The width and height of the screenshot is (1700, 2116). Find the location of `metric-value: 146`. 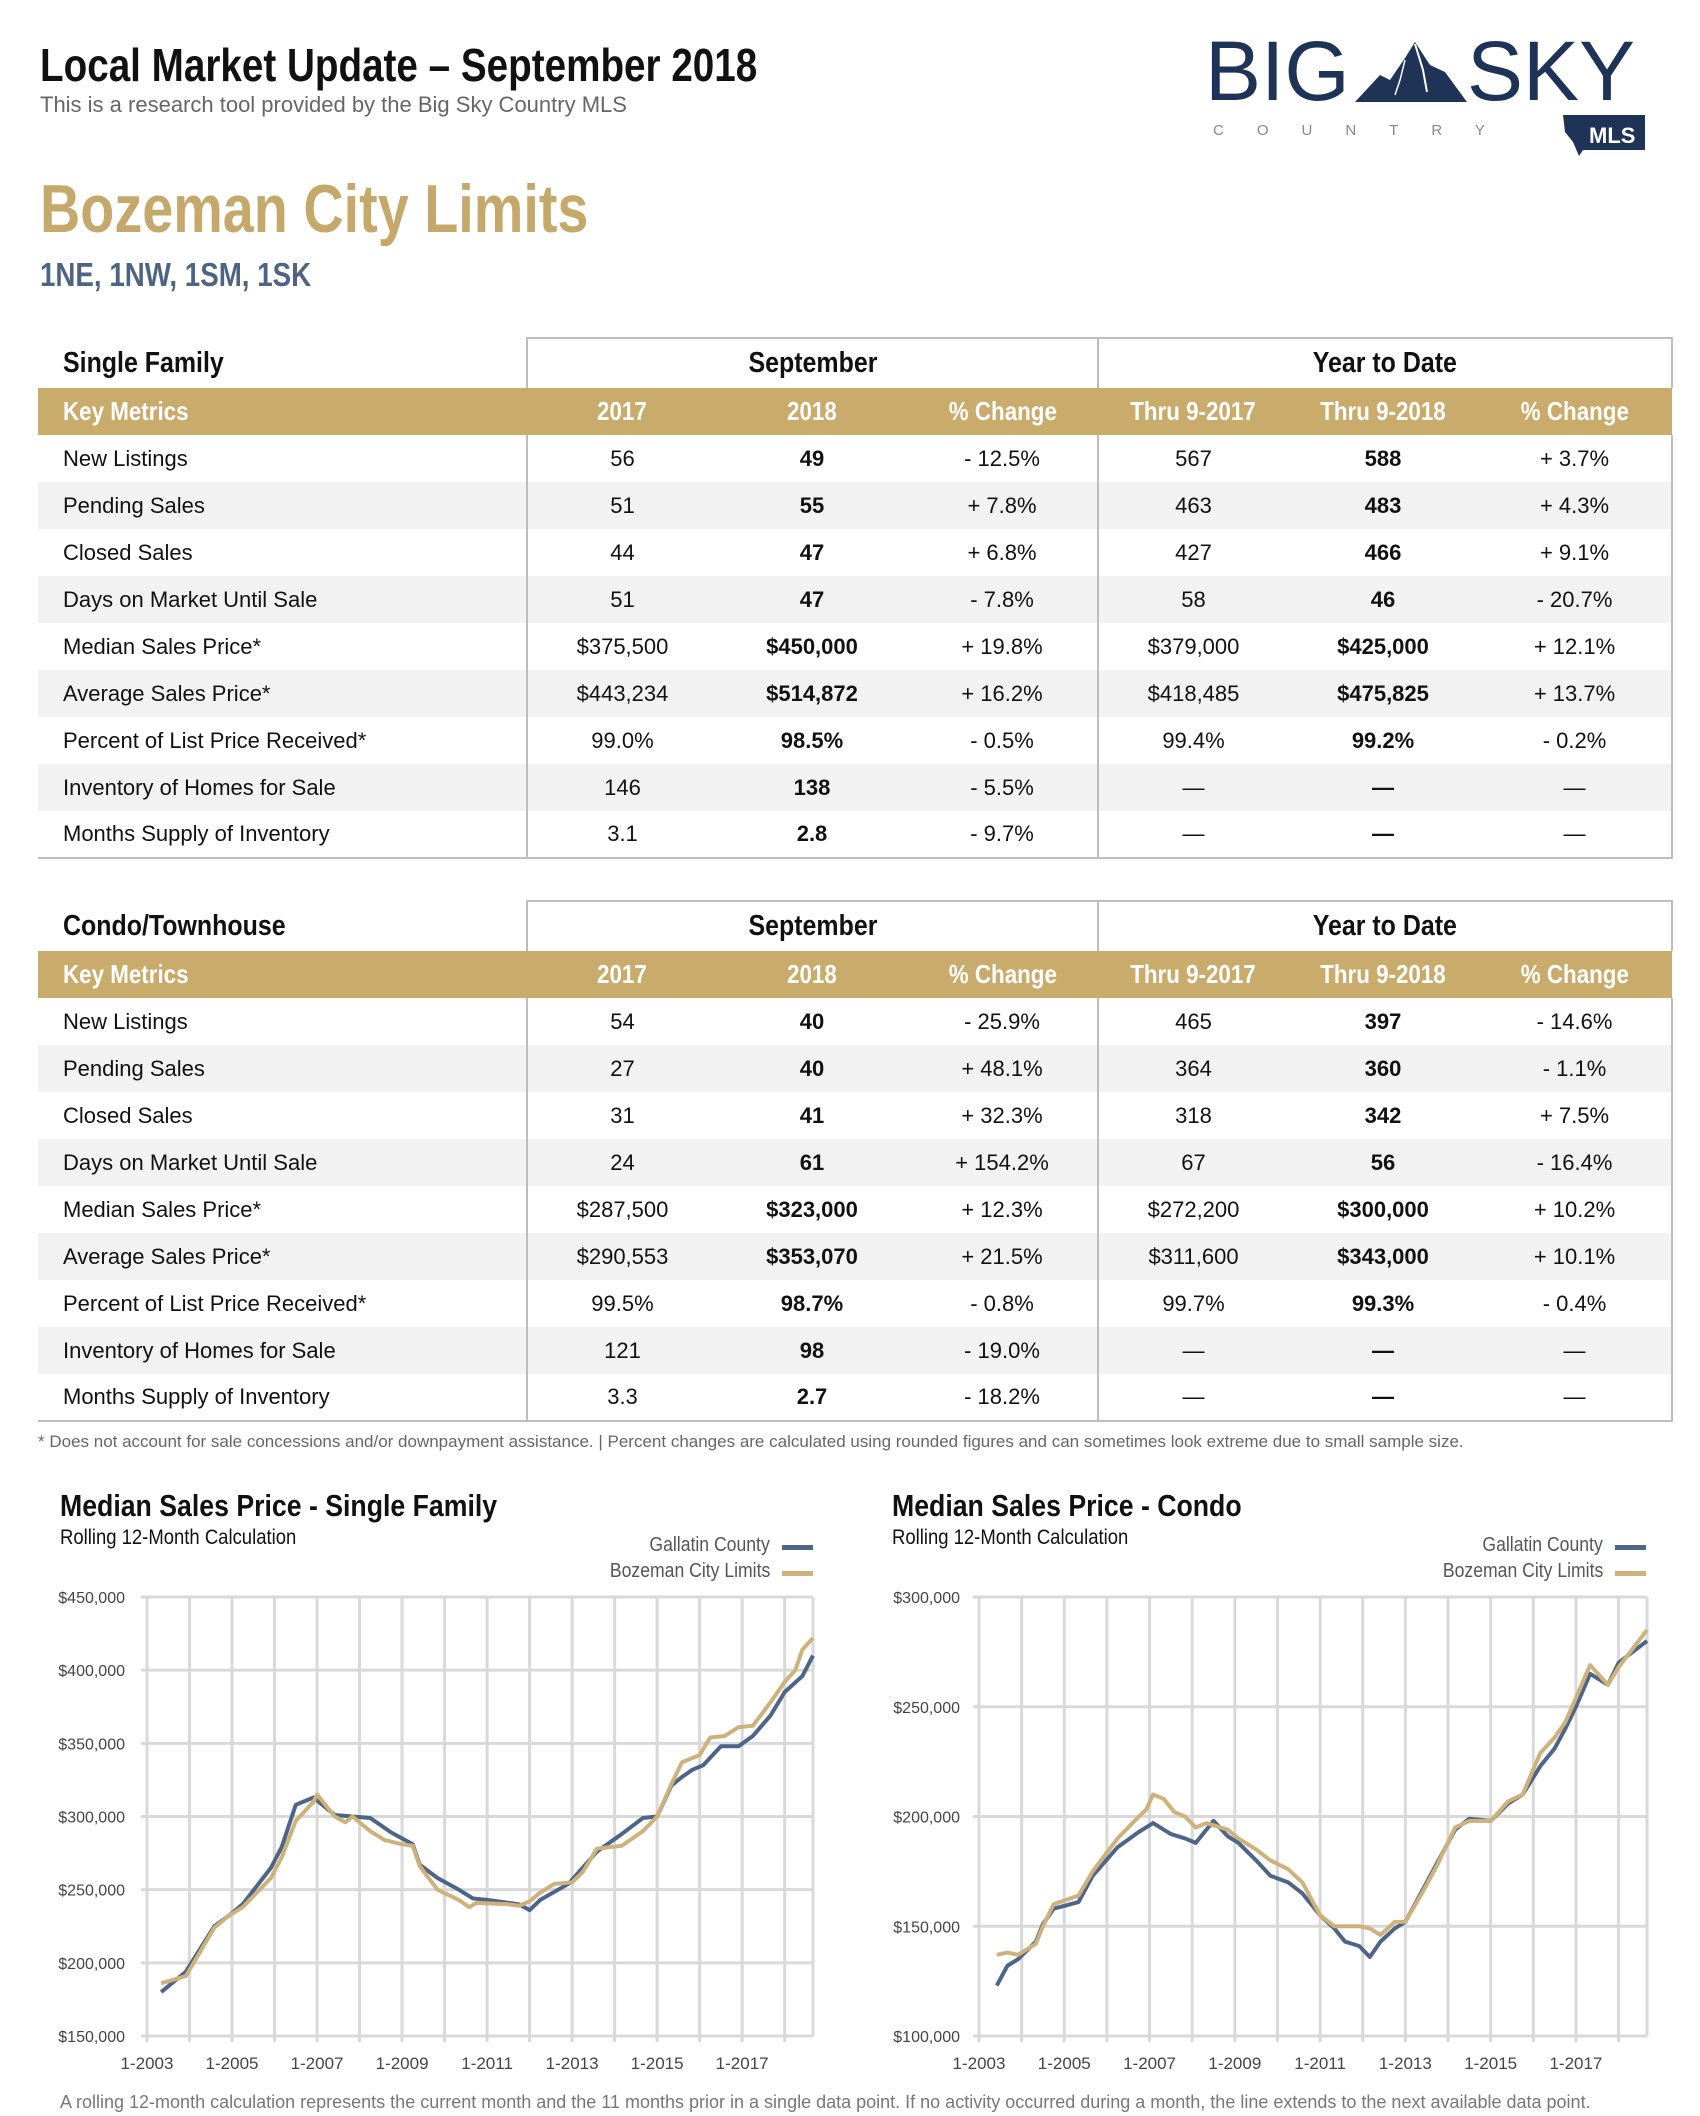

metric-value: 146 is located at coordinates (622, 787).